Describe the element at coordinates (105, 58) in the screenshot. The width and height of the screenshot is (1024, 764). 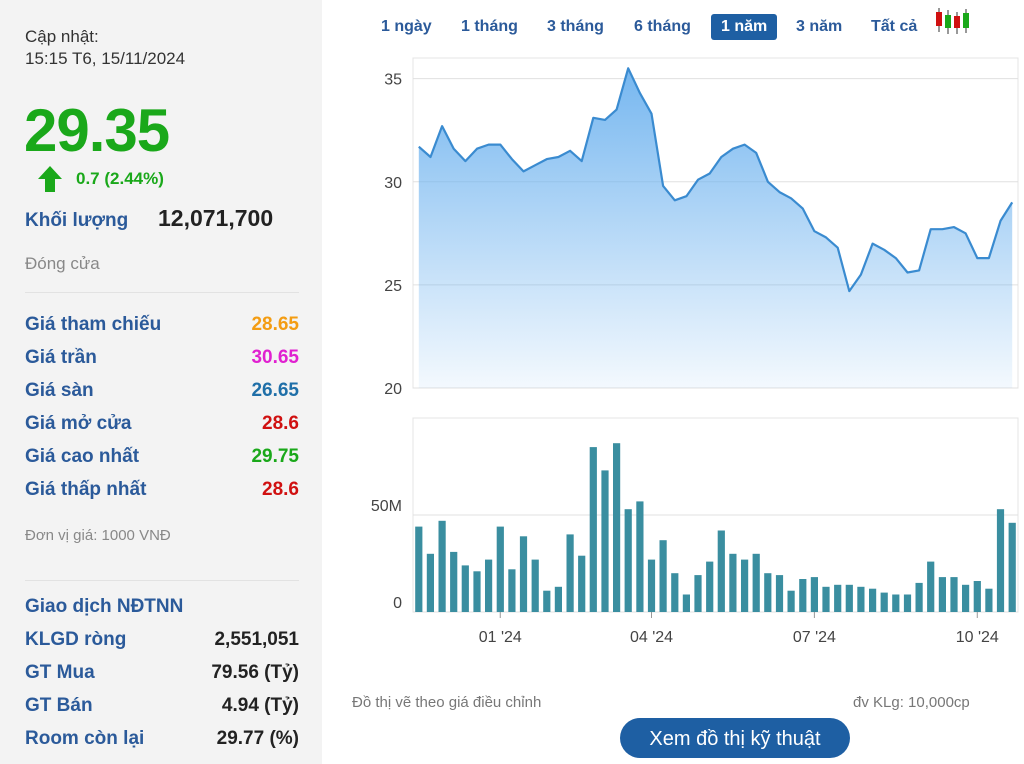
I see `update-value: 15:15 T6, 15/11/2024` at that location.